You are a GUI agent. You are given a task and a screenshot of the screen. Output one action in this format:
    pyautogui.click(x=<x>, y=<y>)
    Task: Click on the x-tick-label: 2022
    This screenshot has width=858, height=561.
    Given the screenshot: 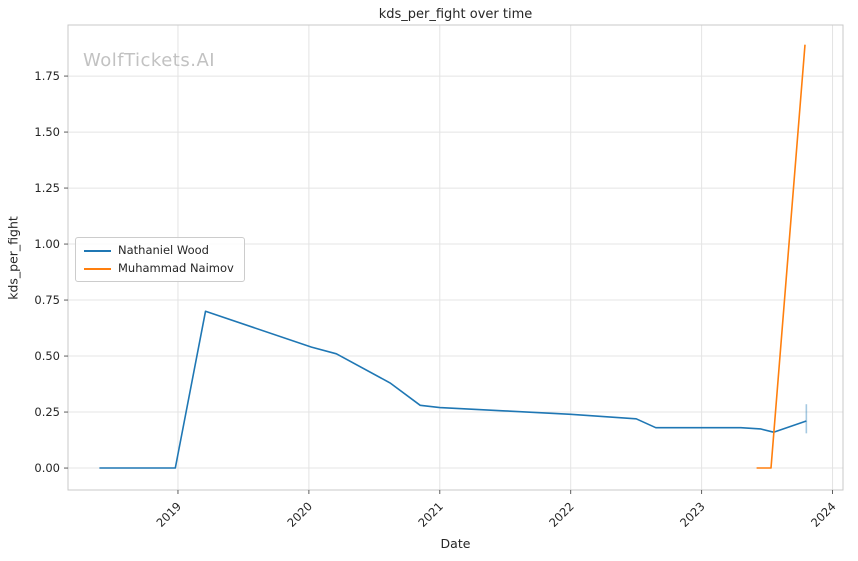 What is the action you would take?
    pyautogui.click(x=561, y=514)
    